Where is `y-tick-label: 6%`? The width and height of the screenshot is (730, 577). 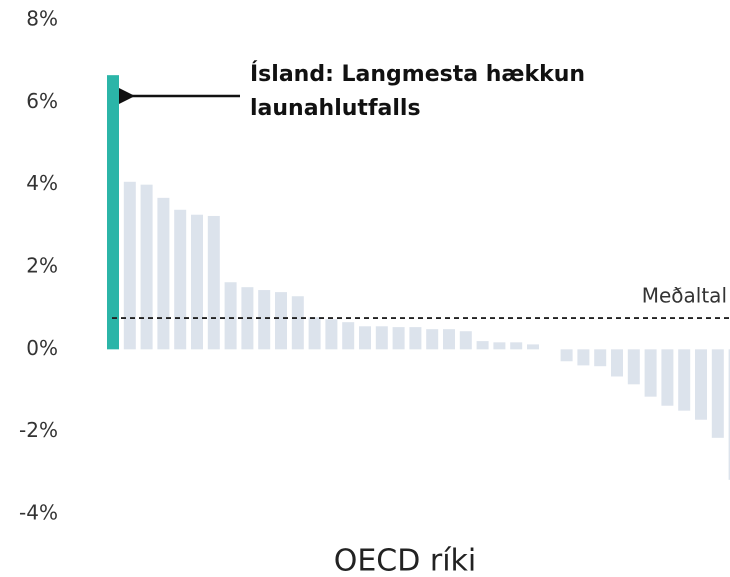 y-tick-label: 6% is located at coordinates (42, 101).